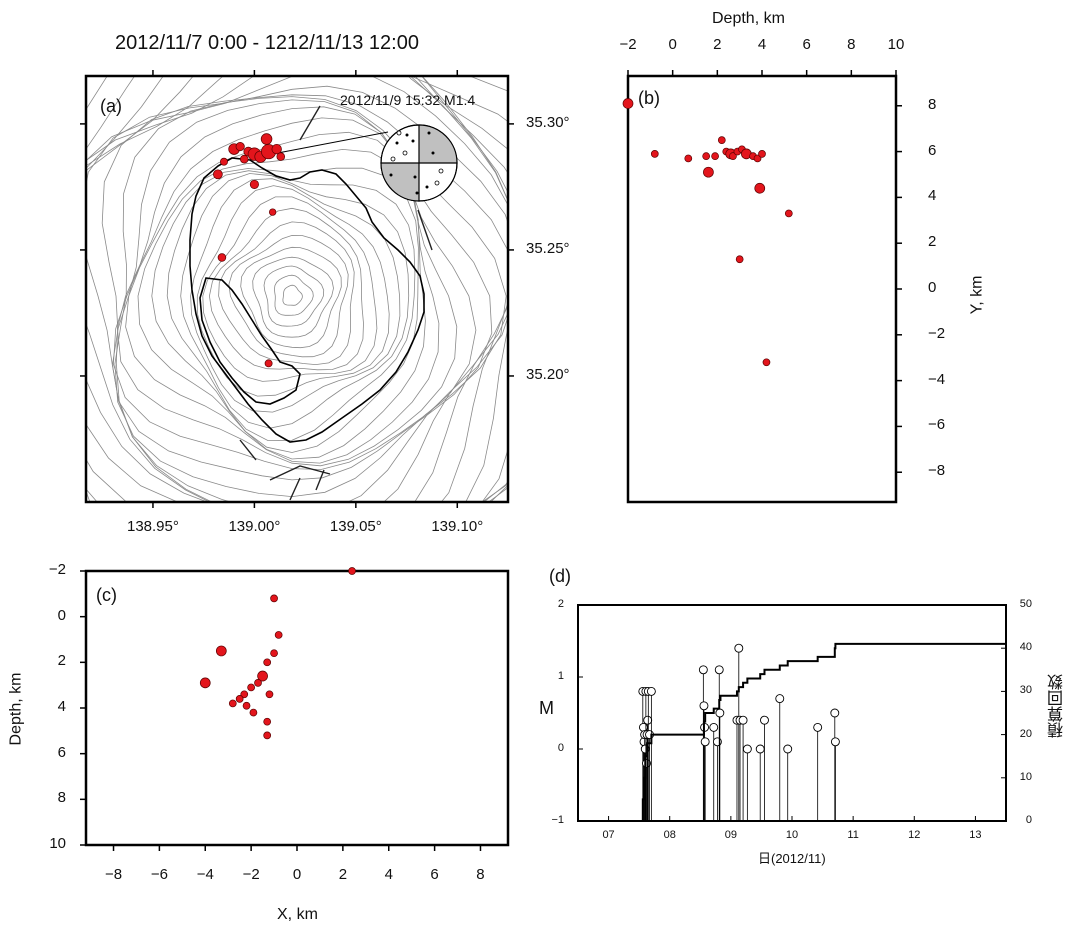  I want to click on y-tick-label: 6, so click(61, 752).